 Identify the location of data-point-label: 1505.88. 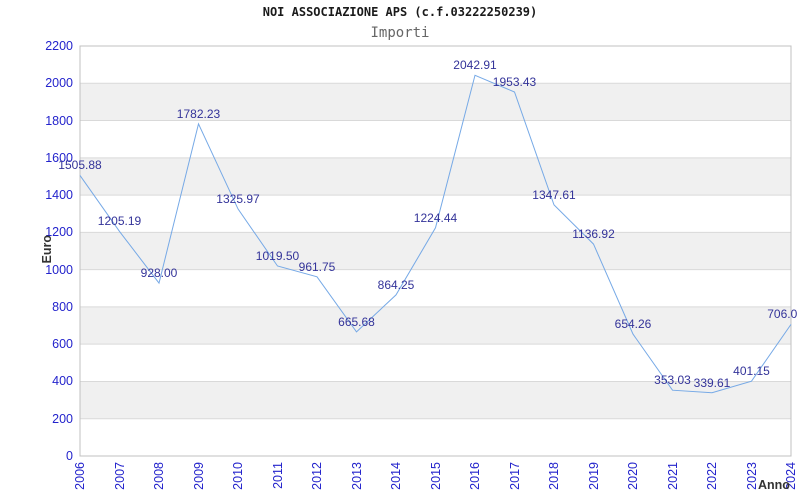
(80, 165).